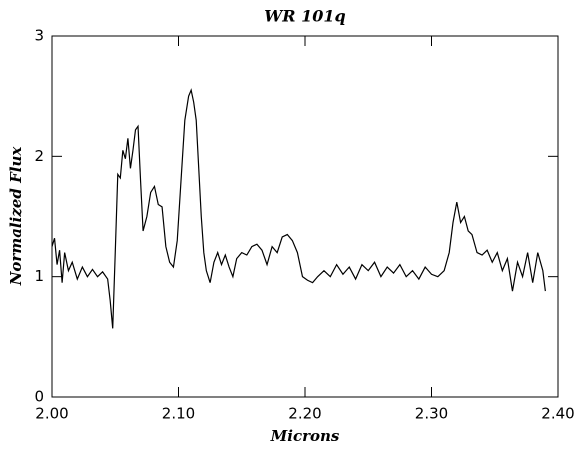 Image resolution: width=587 pixels, height=449 pixels. What do you see at coordinates (304, 16) in the screenshot?
I see `chart-title: WR 101q` at bounding box center [304, 16].